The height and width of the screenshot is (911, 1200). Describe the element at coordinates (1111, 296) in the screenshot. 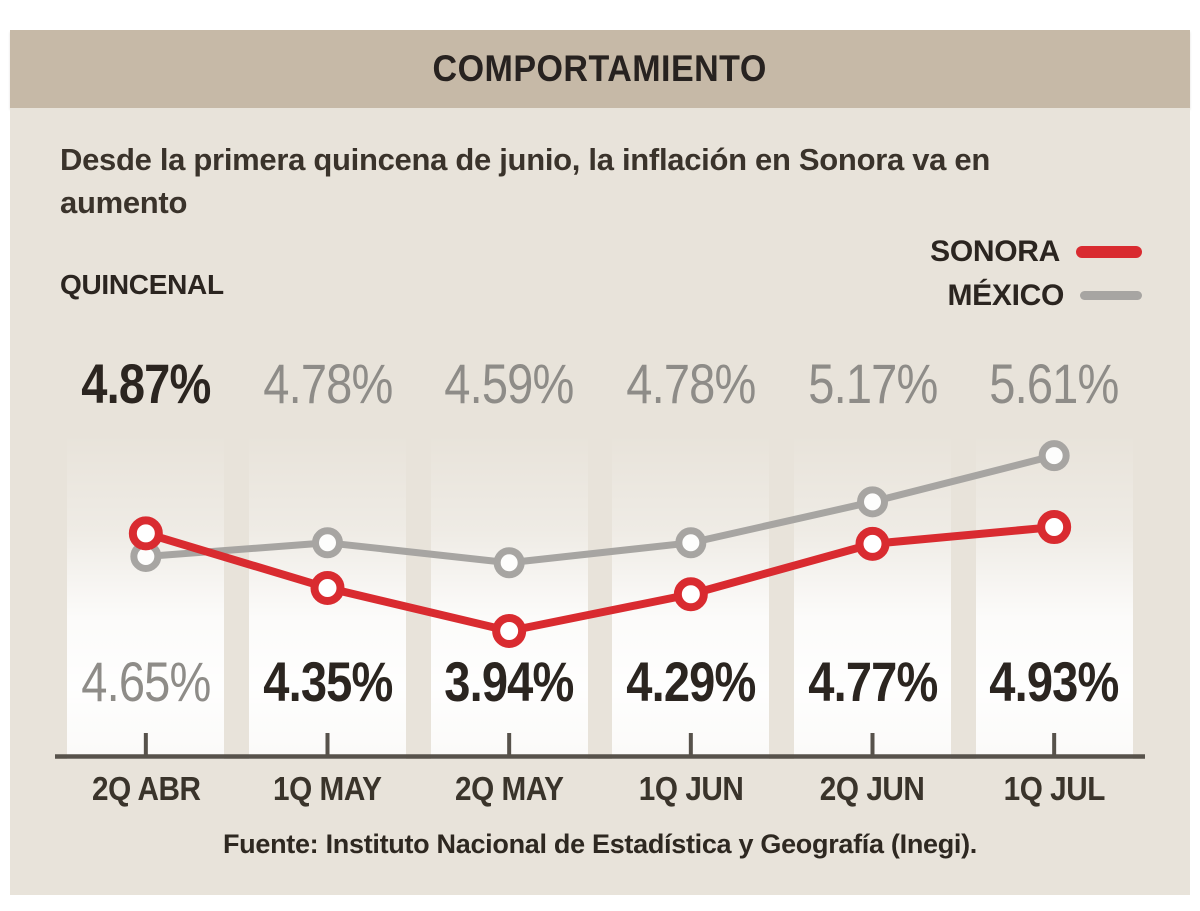

I see `mexico-line-swatch-icon` at that location.